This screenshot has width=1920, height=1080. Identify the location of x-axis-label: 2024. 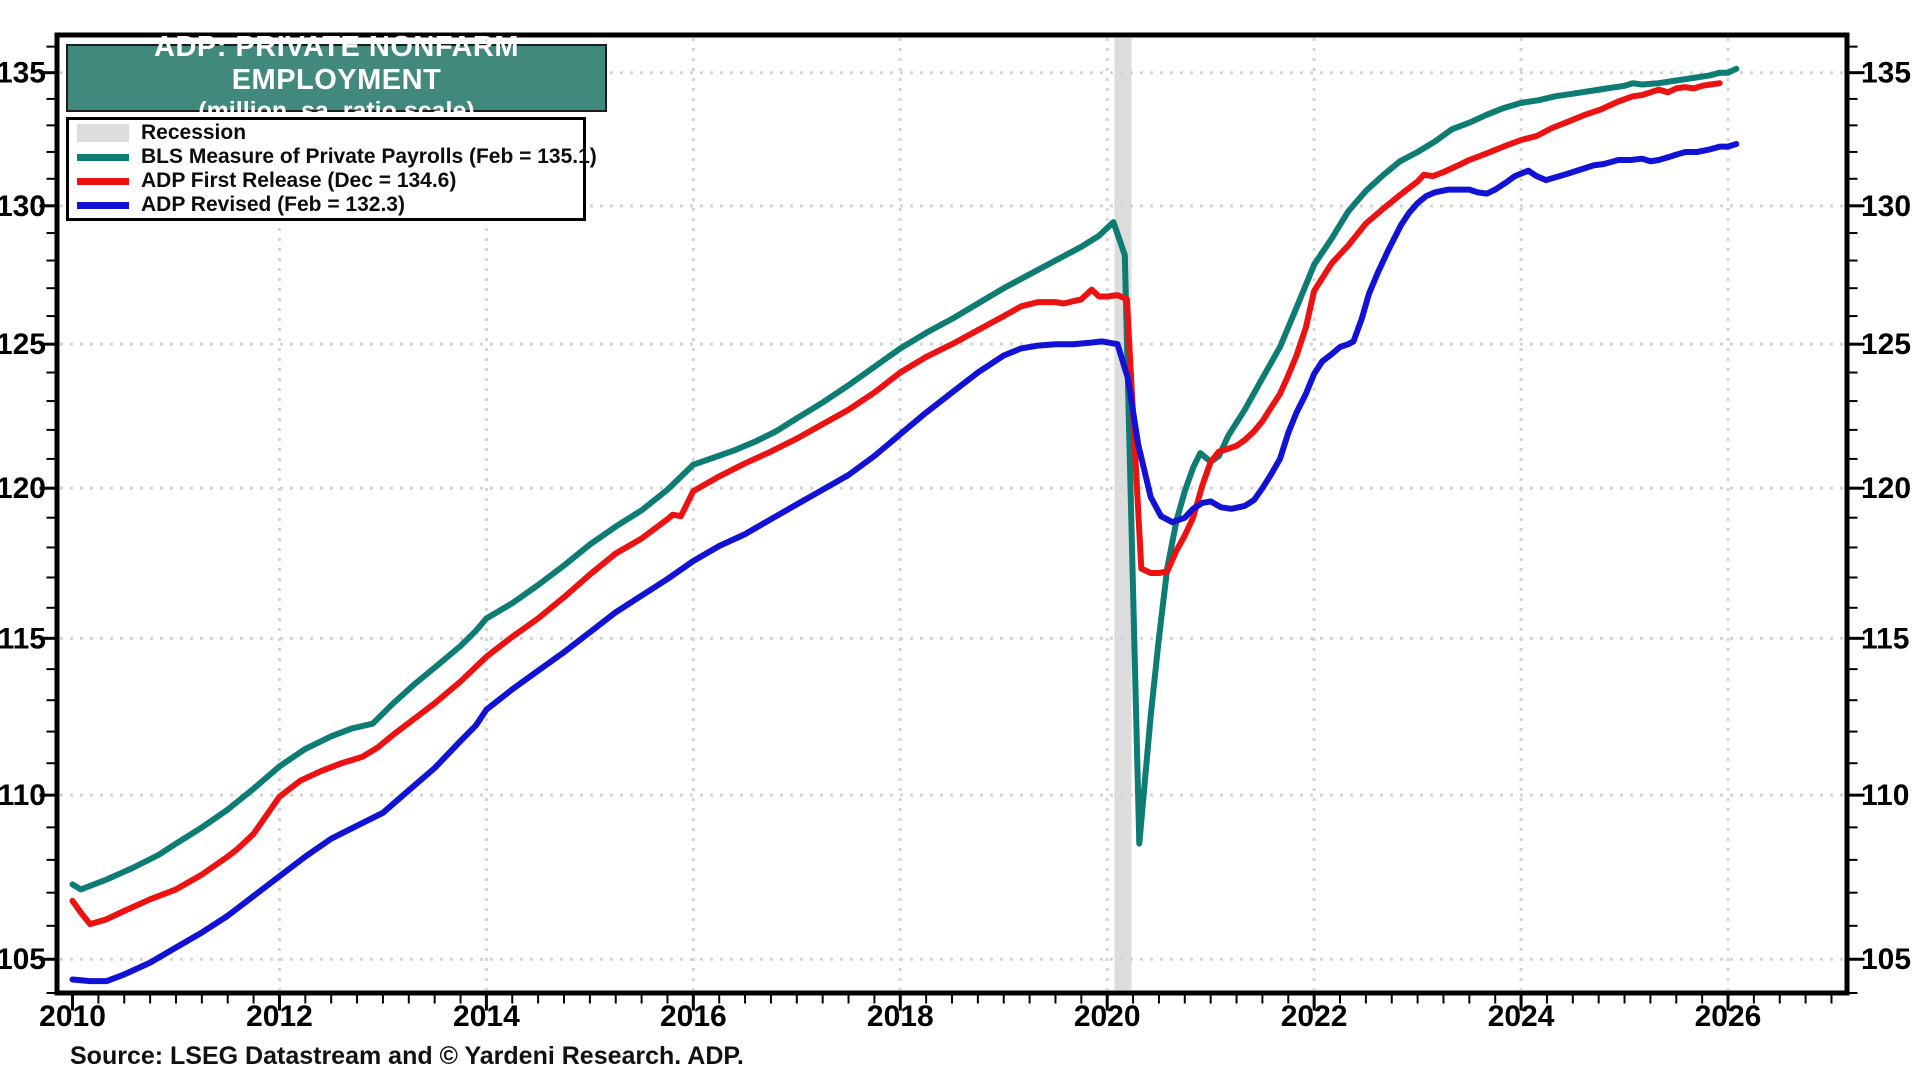
(1521, 1016).